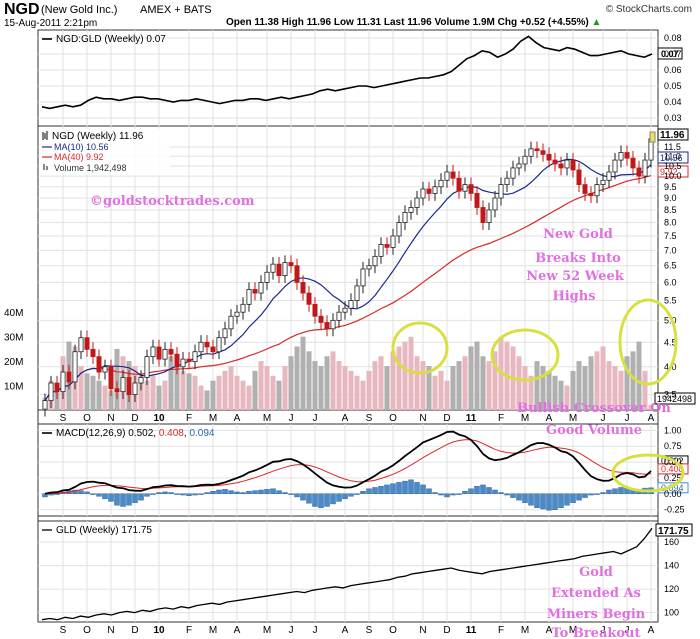  I want to click on breakout-annotation-line: New 52 Week, so click(575, 276).